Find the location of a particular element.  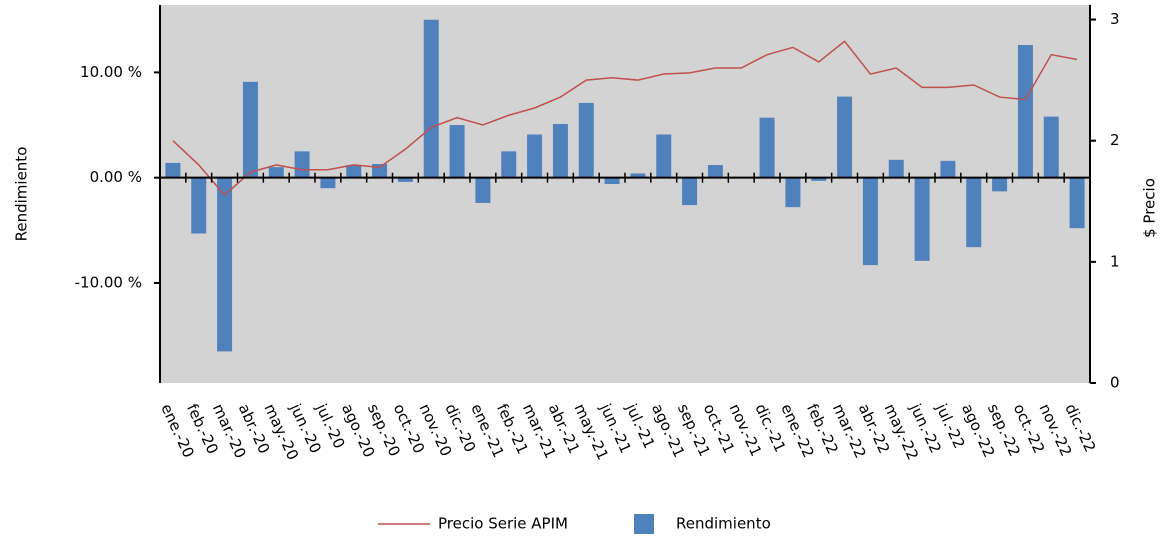

y2-tick-label: 3 is located at coordinates (1115, 19).